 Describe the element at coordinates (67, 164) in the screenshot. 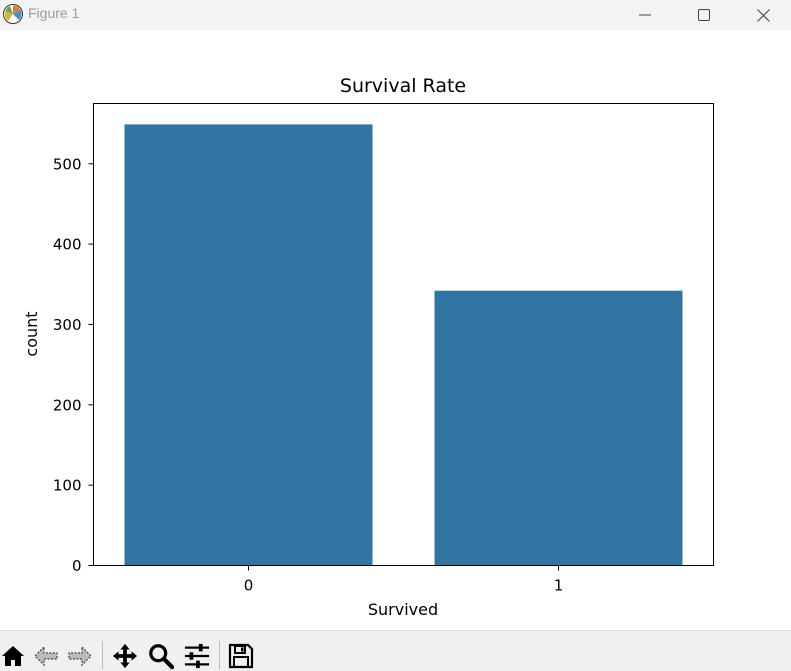

I see `y-tick-label: 500` at that location.